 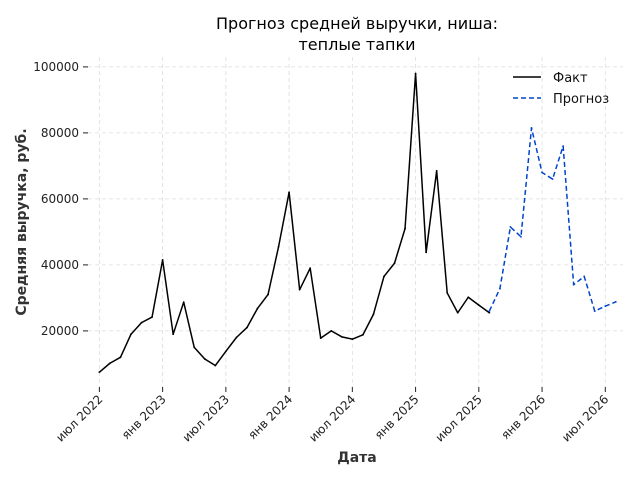 What do you see at coordinates (332, 418) in the screenshot?
I see `x-tick-label: июл 2024` at bounding box center [332, 418].